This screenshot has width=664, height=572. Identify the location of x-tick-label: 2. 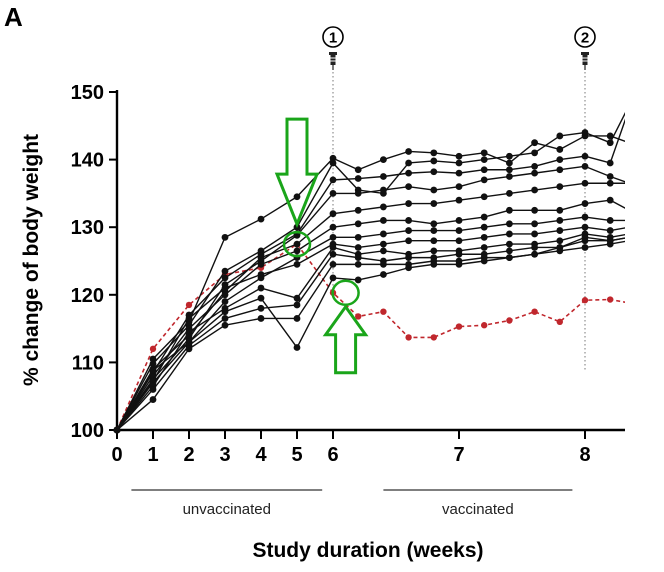
(188, 455).